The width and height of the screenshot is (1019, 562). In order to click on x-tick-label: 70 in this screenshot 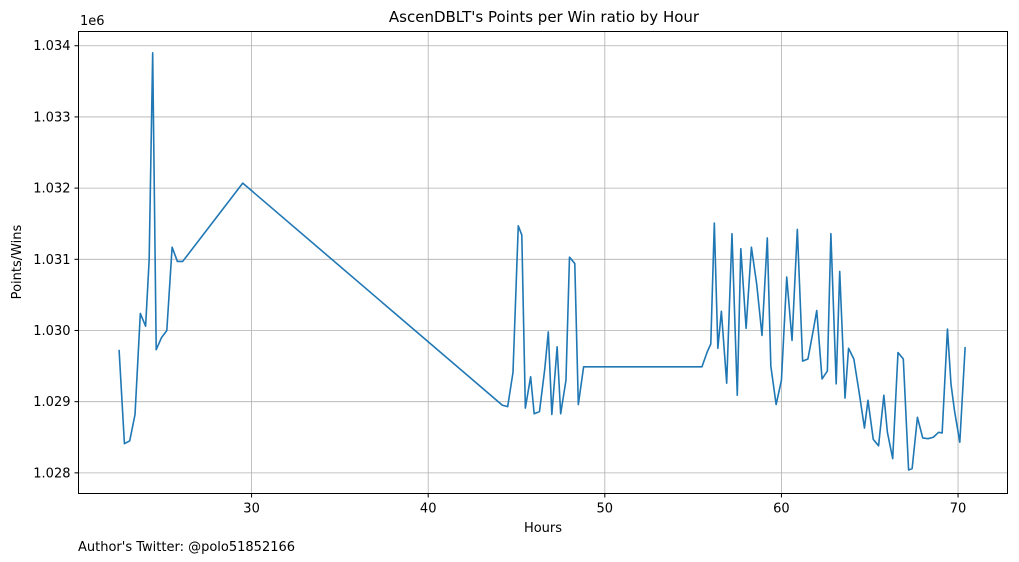, I will do `click(958, 509)`.